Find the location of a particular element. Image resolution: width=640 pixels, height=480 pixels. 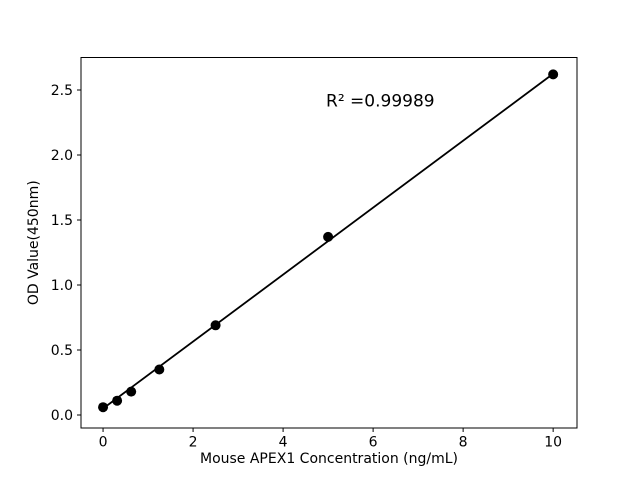

x-tick-label: 6 is located at coordinates (373, 443).